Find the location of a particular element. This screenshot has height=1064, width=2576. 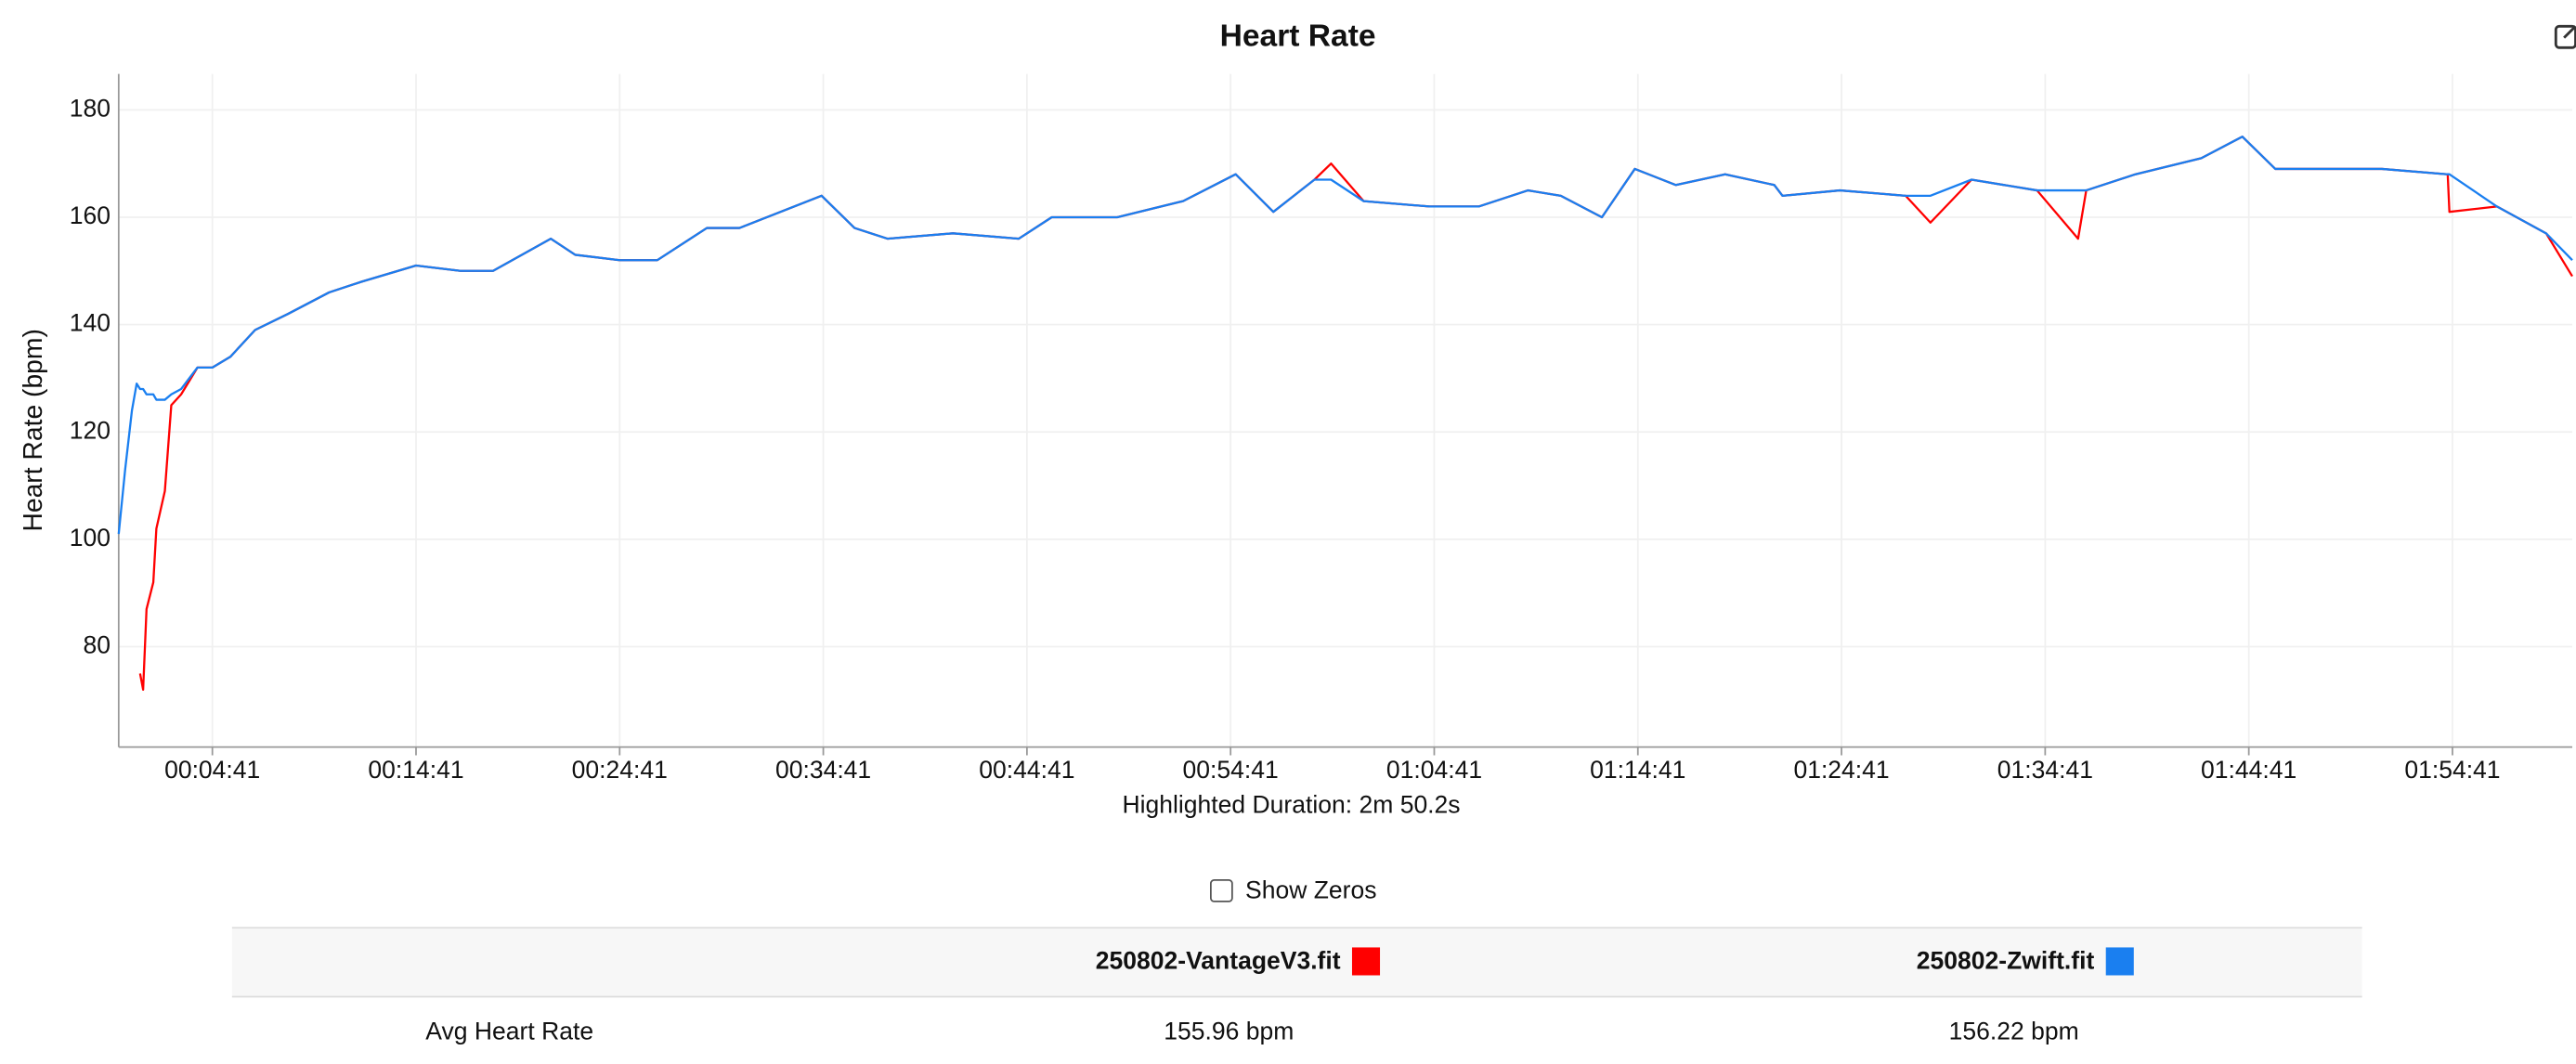

x-tick-label: 00:34:41 is located at coordinates (823, 770).